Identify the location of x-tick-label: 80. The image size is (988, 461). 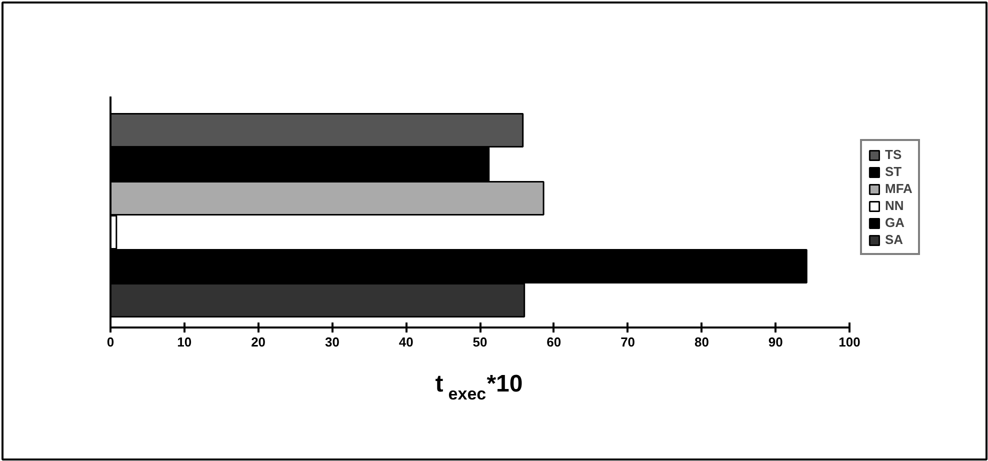
(701, 342).